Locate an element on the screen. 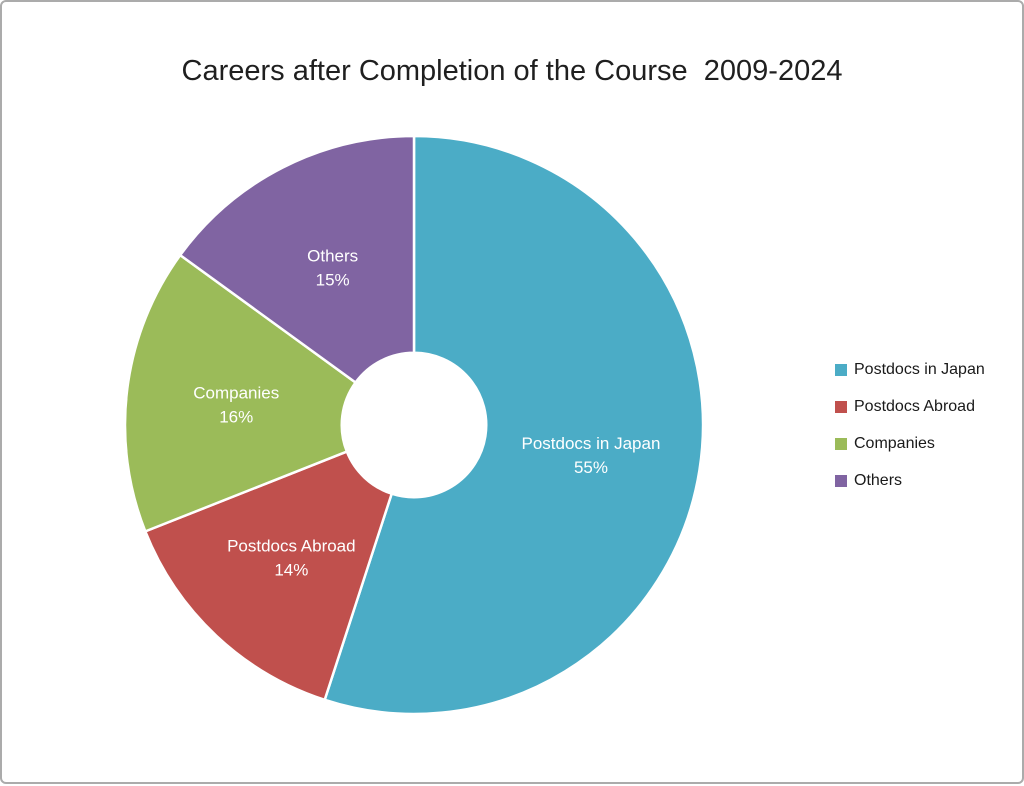  legend-item-postdocs-abroad: Postdocs Abroad is located at coordinates (910, 407).